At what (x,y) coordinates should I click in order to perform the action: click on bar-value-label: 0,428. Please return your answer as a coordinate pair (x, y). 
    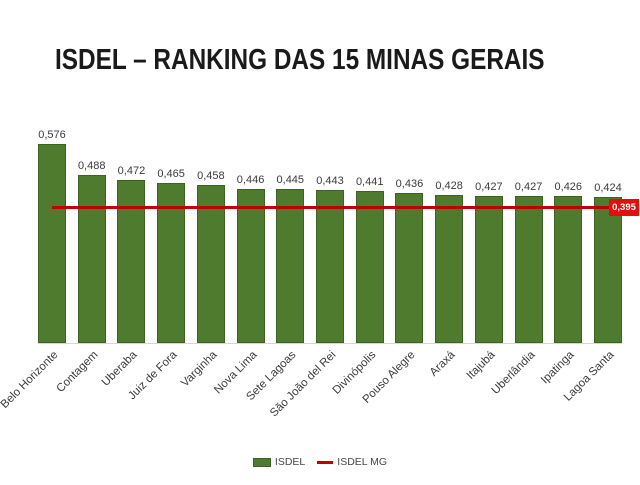
    Looking at the image, I should click on (449, 186).